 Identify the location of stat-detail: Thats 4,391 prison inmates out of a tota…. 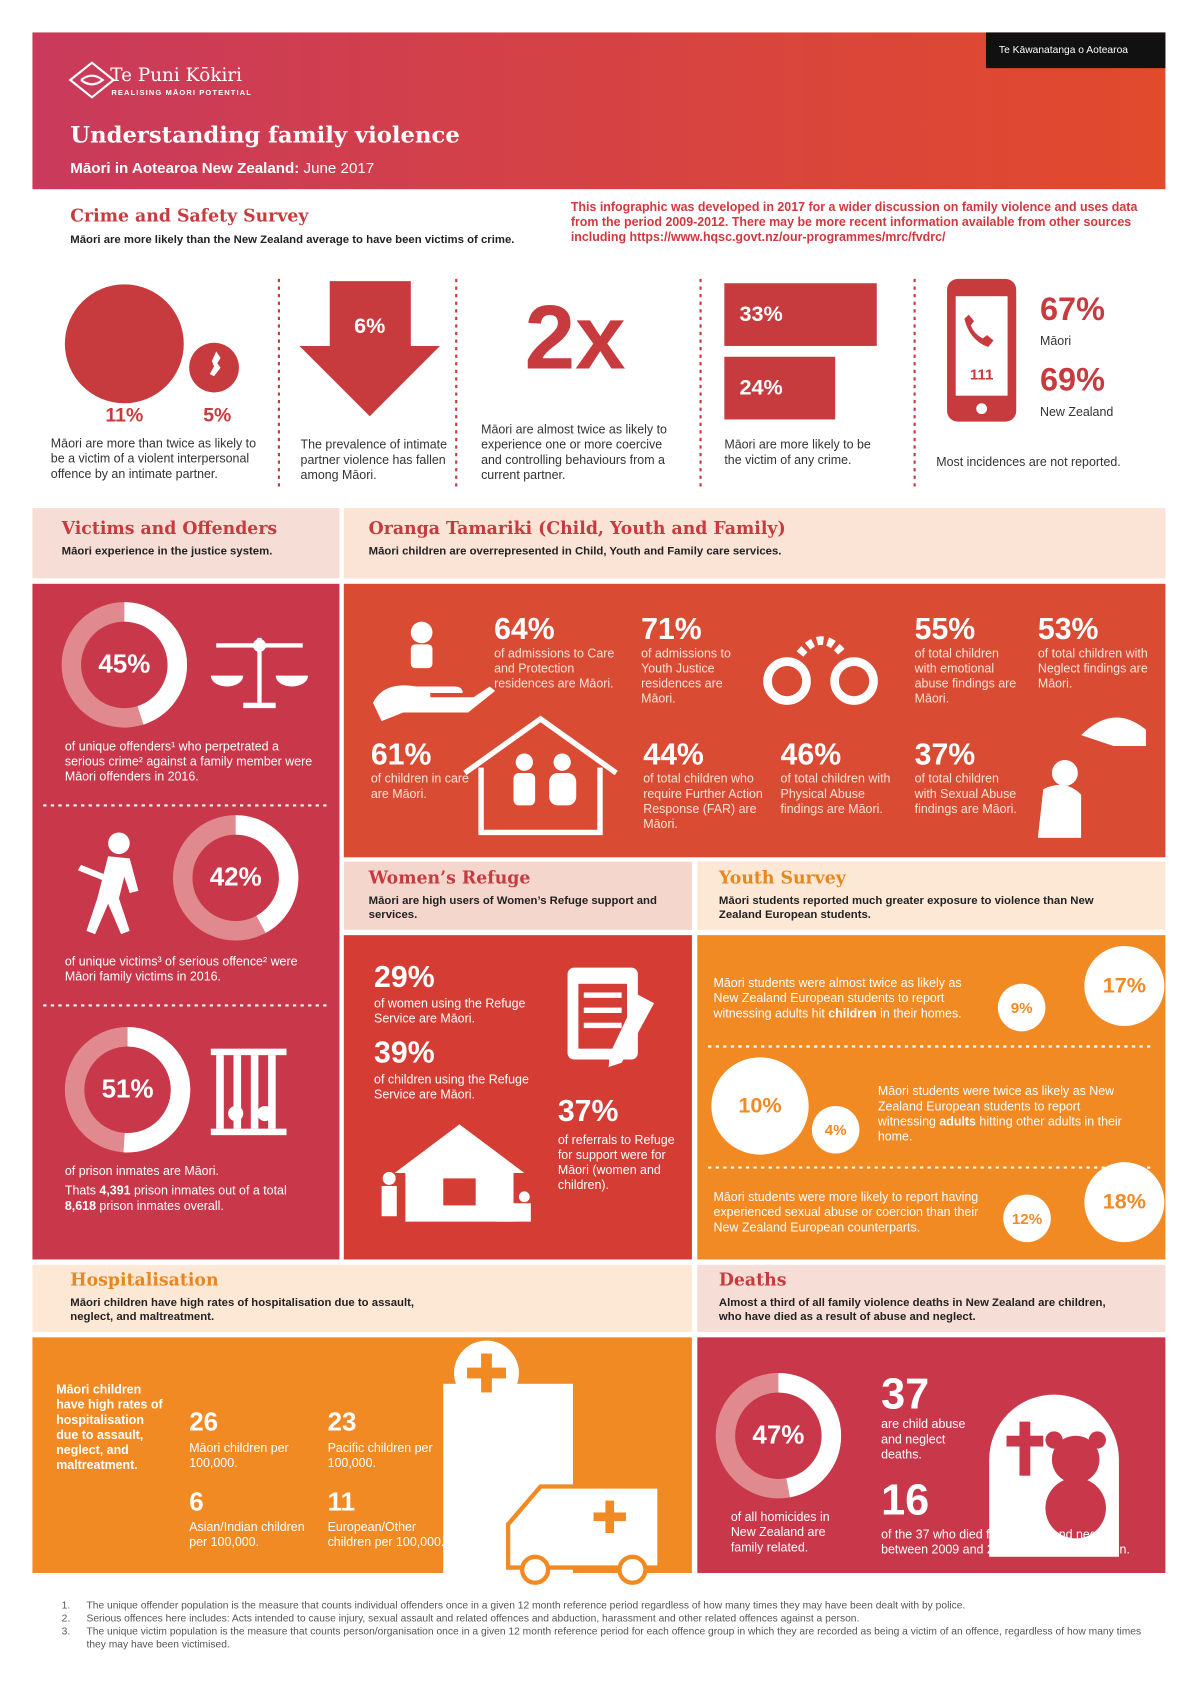
(192, 1199).